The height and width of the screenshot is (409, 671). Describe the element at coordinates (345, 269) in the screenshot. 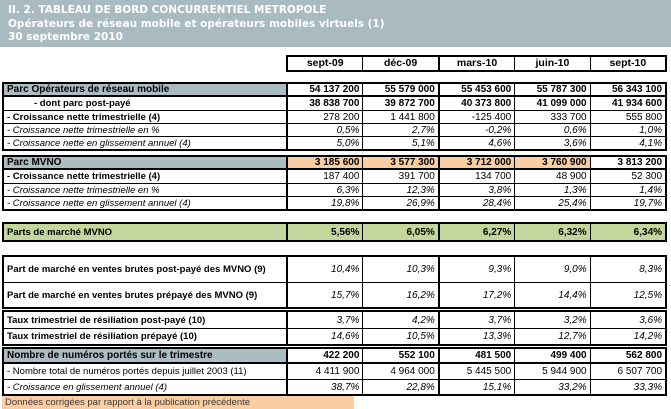

I see `value-cell: 10,4%` at that location.